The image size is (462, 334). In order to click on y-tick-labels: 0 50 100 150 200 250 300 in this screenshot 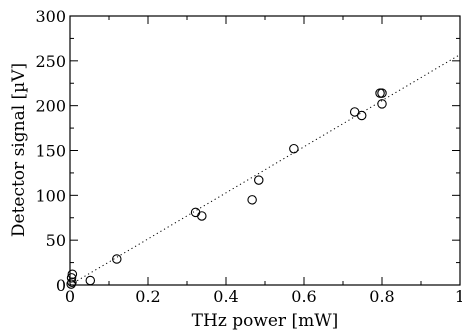, I will do `click(50, 151)`.